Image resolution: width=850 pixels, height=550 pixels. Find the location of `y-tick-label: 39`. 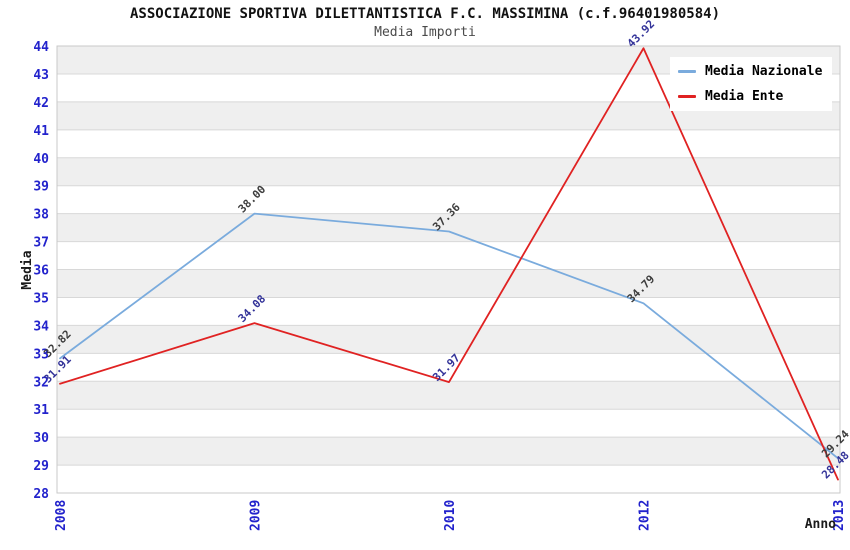

y-tick-label: 39 is located at coordinates (41, 187).